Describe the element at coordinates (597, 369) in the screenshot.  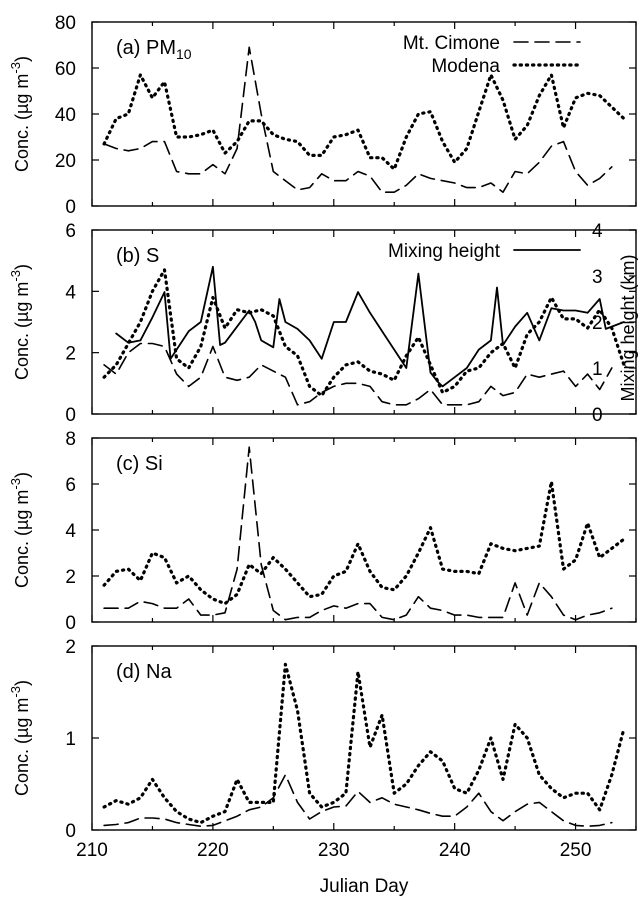
I see `y2-tick-label: 1` at that location.